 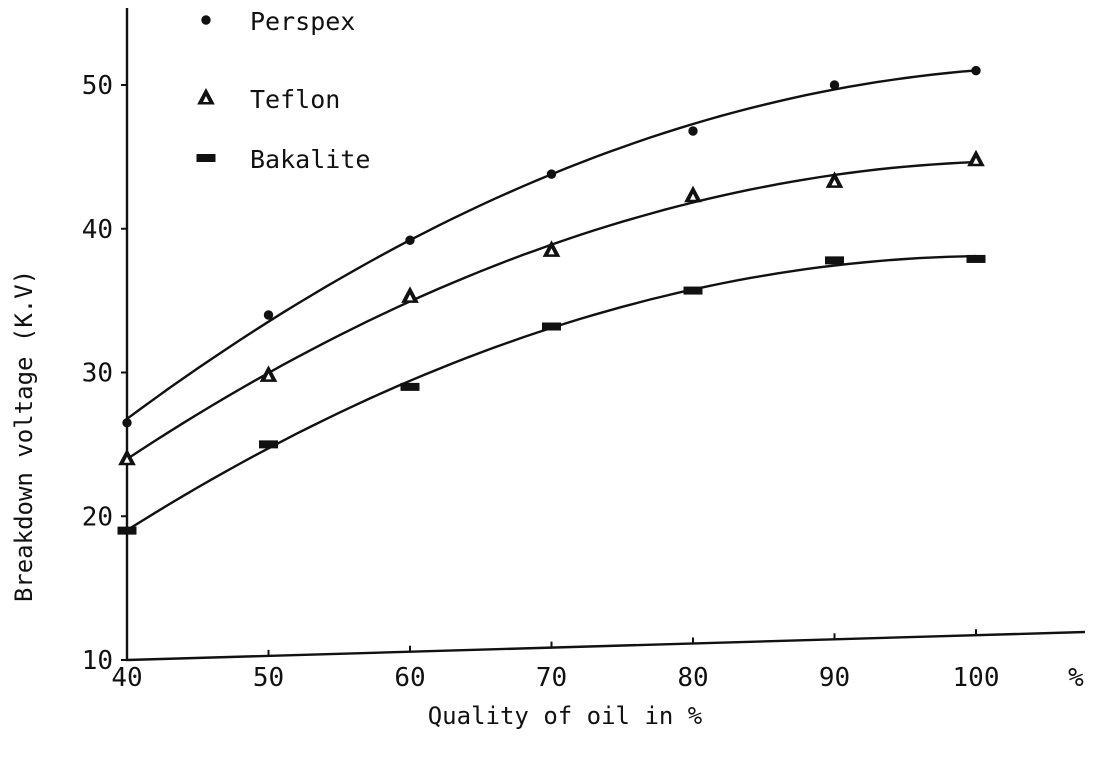 What do you see at coordinates (206, 20) in the screenshot?
I see `legend-perspex-marker` at bounding box center [206, 20].